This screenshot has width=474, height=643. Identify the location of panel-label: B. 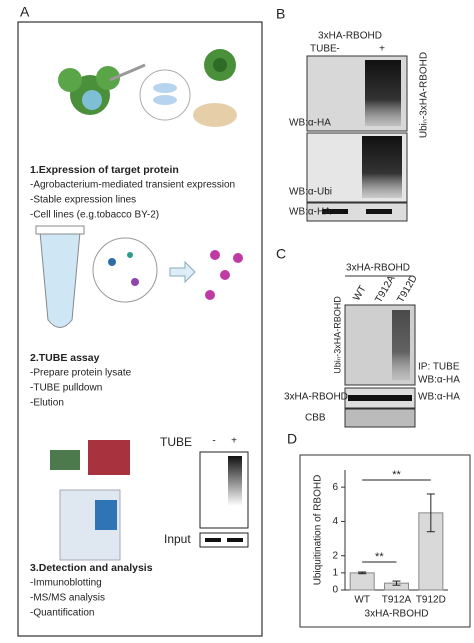
(280, 14).